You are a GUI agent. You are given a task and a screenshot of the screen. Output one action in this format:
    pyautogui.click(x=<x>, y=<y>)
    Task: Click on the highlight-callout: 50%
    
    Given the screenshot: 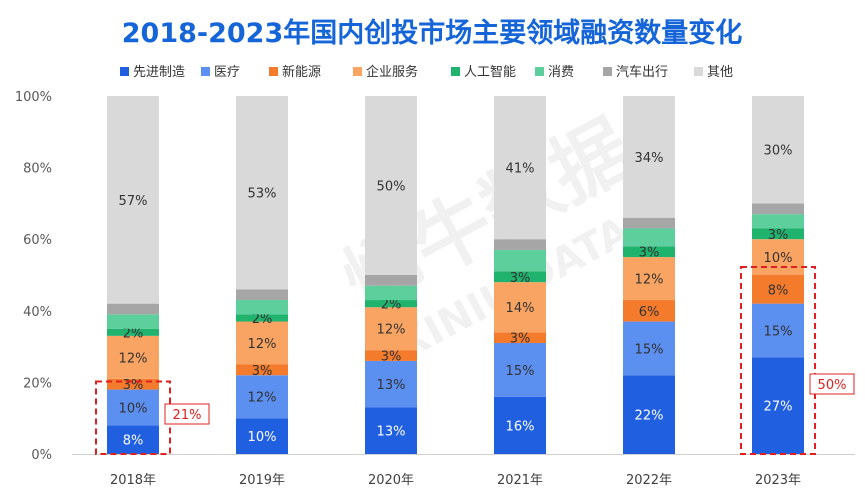 What is the action you would take?
    pyautogui.click(x=797, y=360)
    